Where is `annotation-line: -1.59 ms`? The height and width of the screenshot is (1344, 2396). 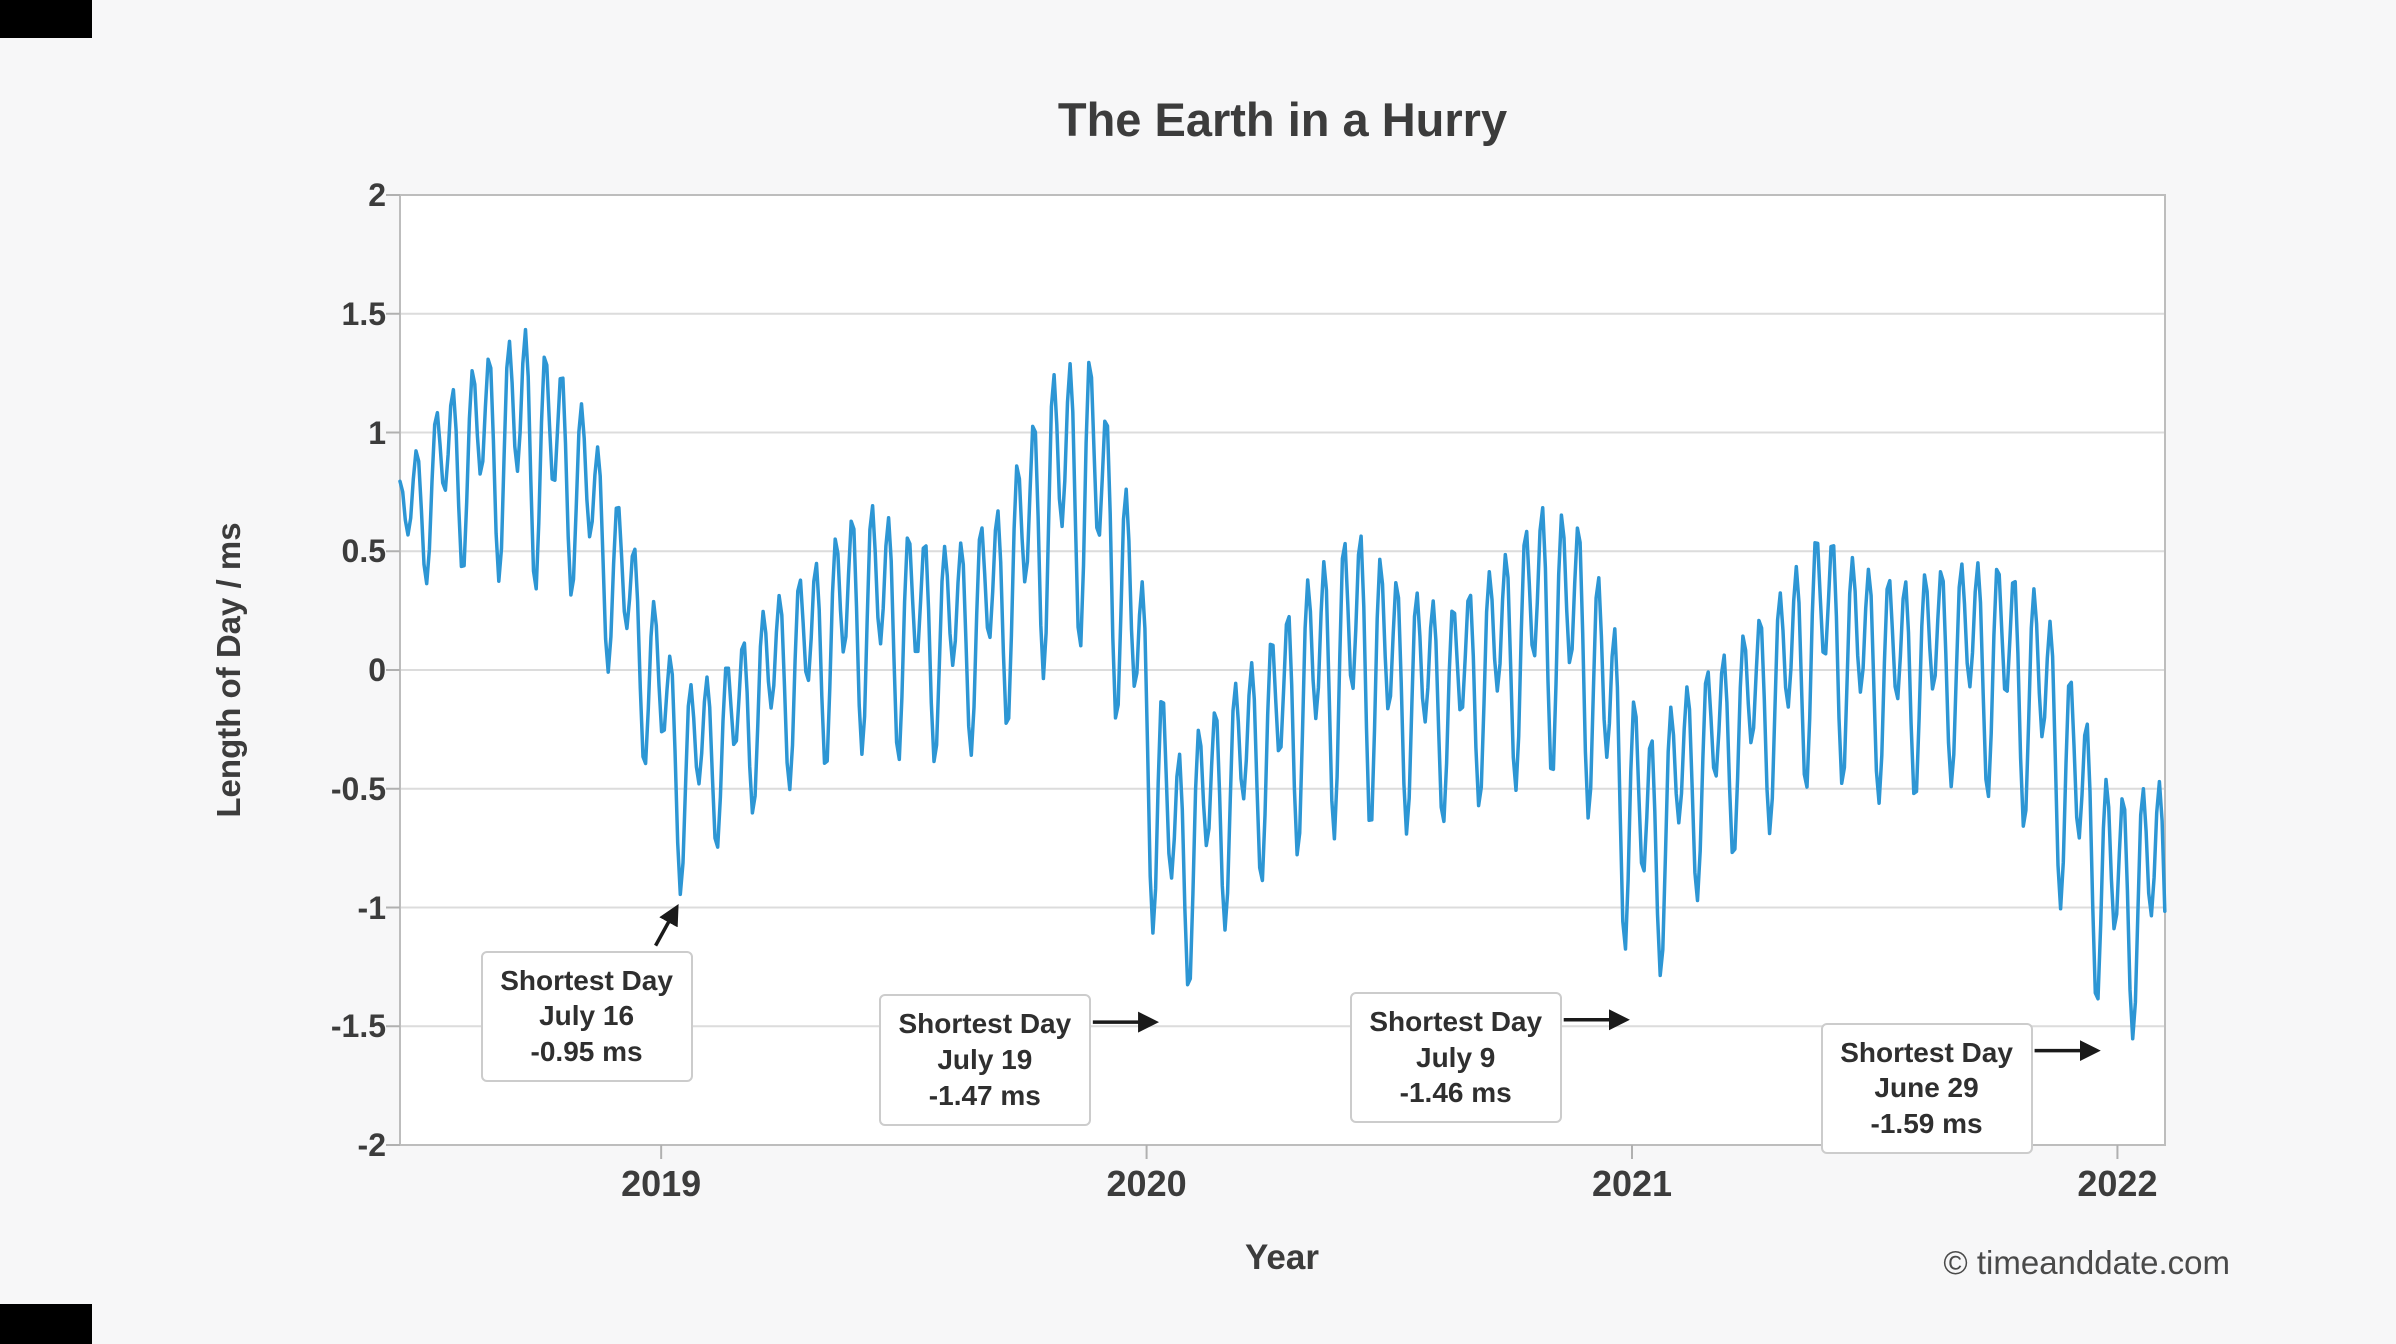 annotation-line: -1.59 ms is located at coordinates (1926, 1124).